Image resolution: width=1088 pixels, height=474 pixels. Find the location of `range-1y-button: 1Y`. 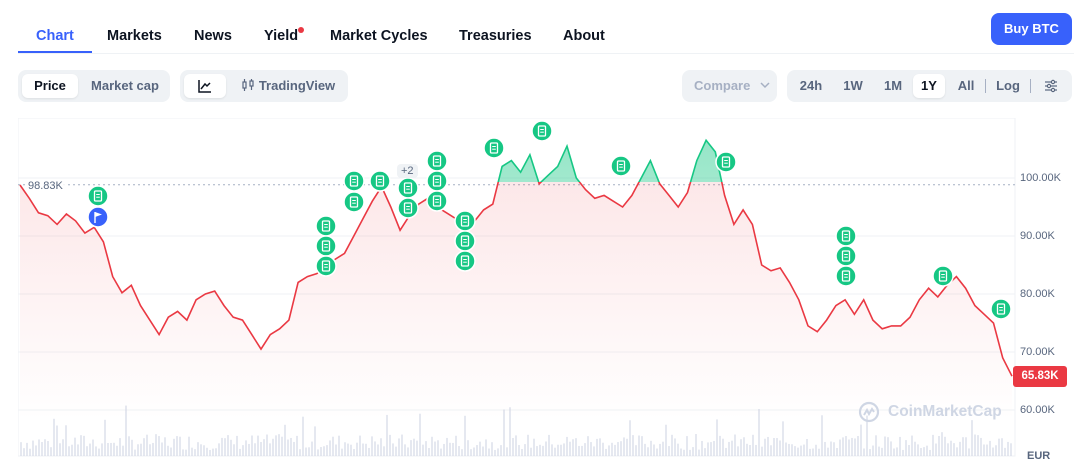

range-1y-button: 1Y is located at coordinates (929, 86).